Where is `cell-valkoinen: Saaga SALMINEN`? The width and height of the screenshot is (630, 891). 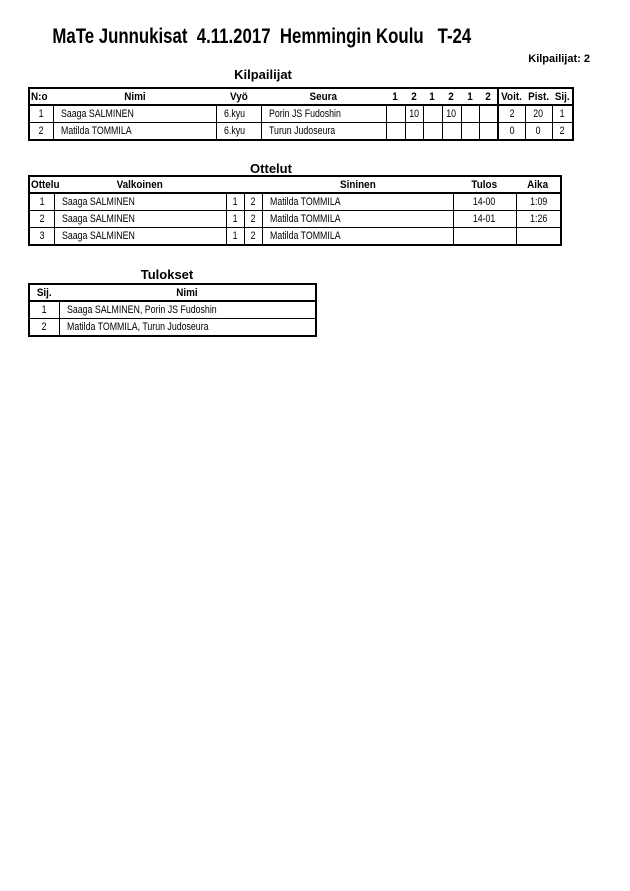
cell-valkoinen: Saaga SALMINEN is located at coordinates (140, 236).